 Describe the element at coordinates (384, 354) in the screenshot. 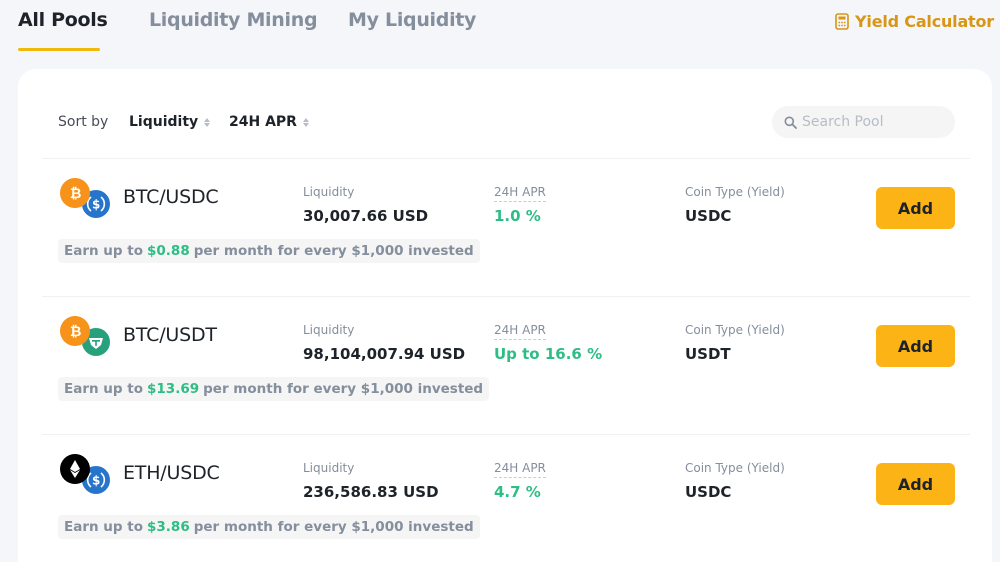

I see `liquidity-value: 98,104,007.94 USD` at that location.